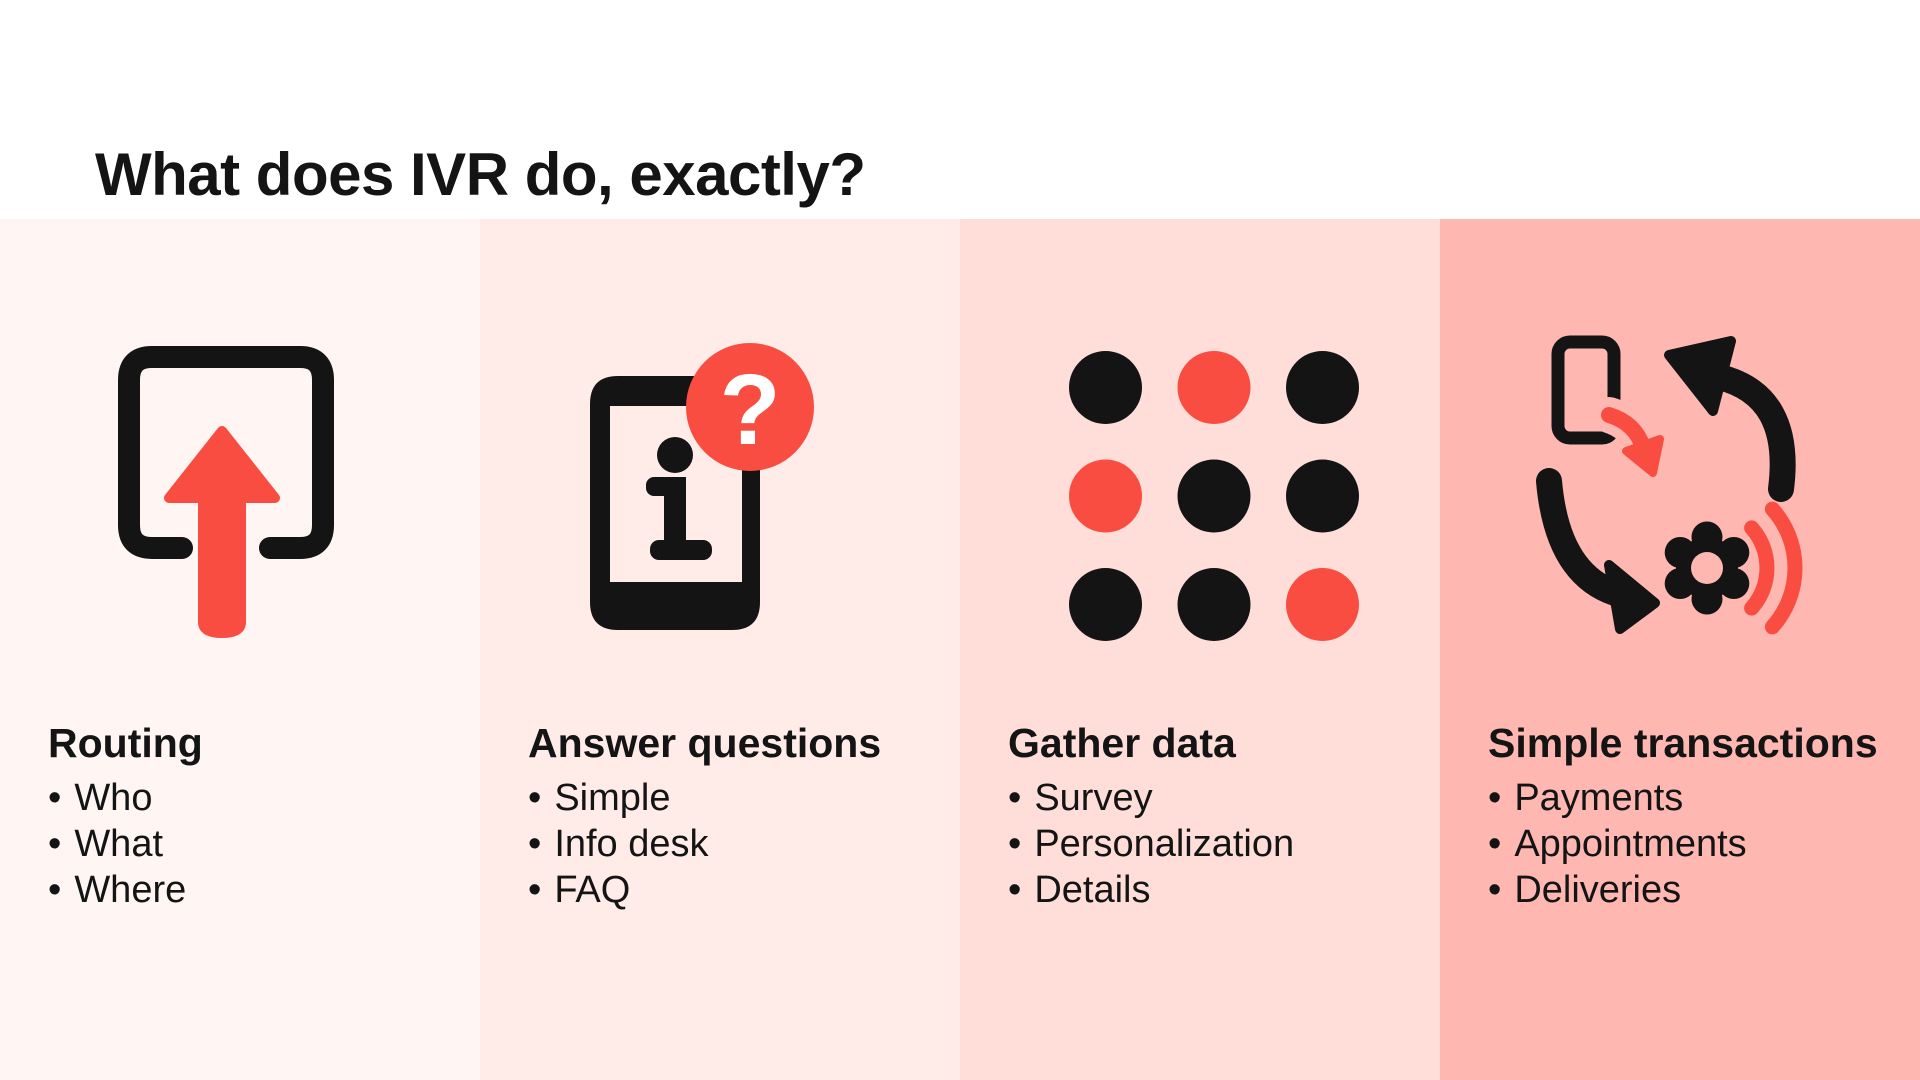 This screenshot has width=1920, height=1080. What do you see at coordinates (480, 175) in the screenshot?
I see `page-title: What does IVR do, exactly?` at bounding box center [480, 175].